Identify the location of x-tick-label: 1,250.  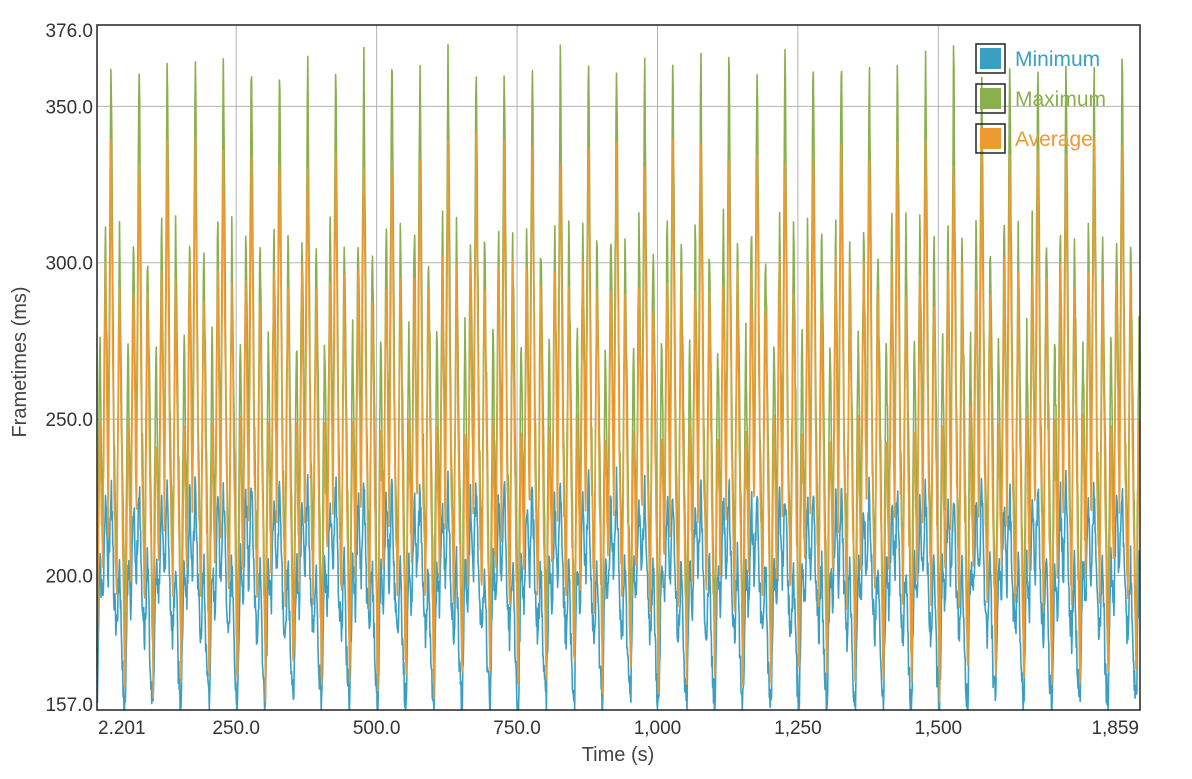
(798, 728).